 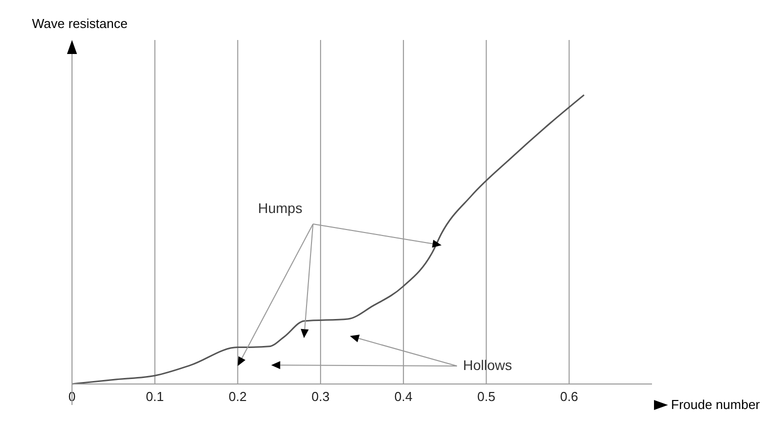 What do you see at coordinates (486, 396) in the screenshot?
I see `x-tick-label: 0.5` at bounding box center [486, 396].